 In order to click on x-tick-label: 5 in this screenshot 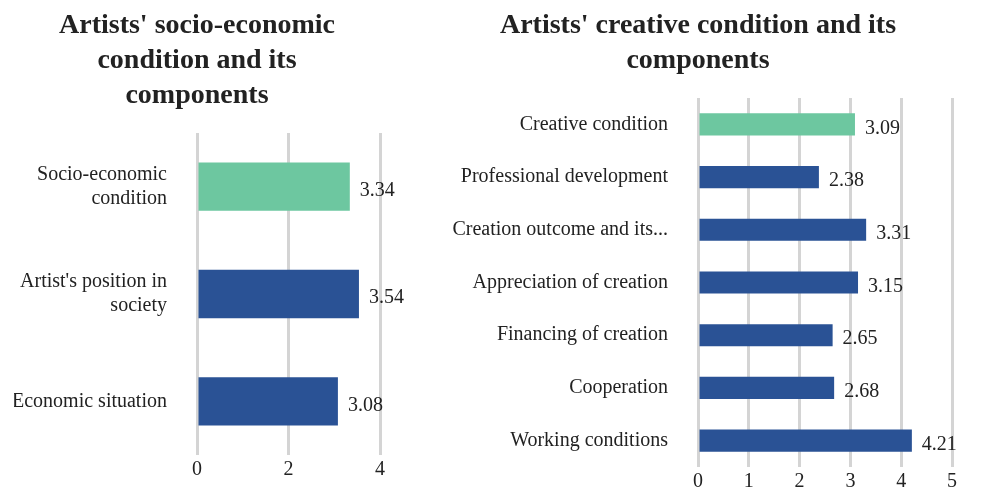, I will do `click(952, 480)`.